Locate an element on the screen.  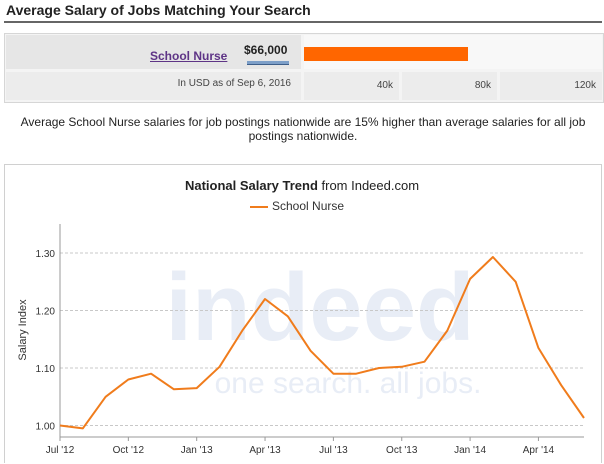
y-axis-title: Salary Index is located at coordinates (23, 330).